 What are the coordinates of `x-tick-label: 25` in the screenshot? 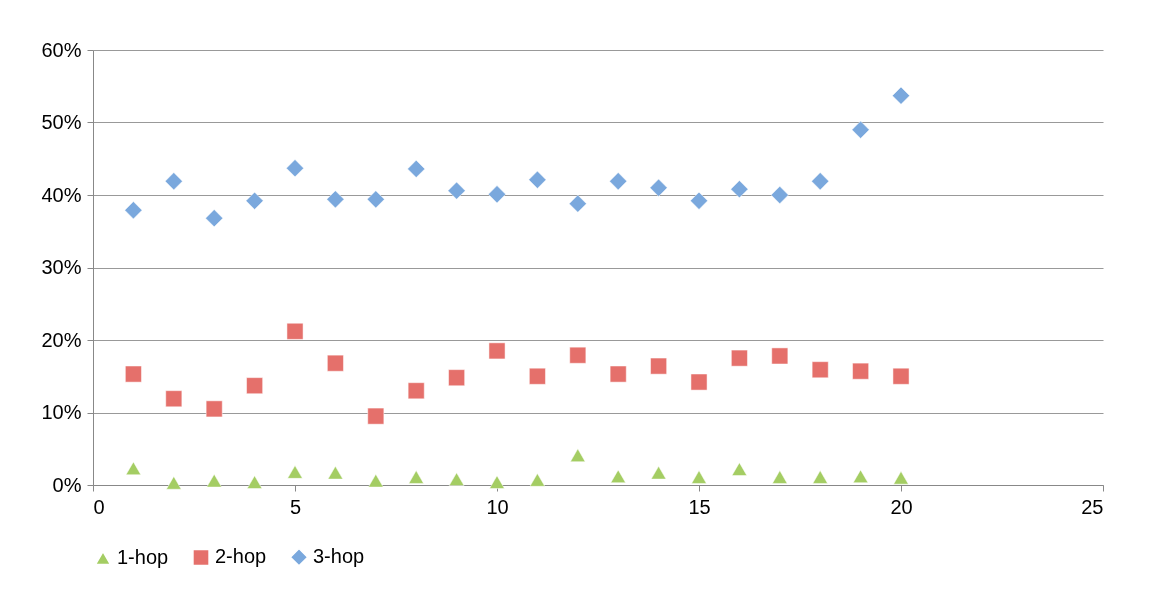 It's located at (1092, 506).